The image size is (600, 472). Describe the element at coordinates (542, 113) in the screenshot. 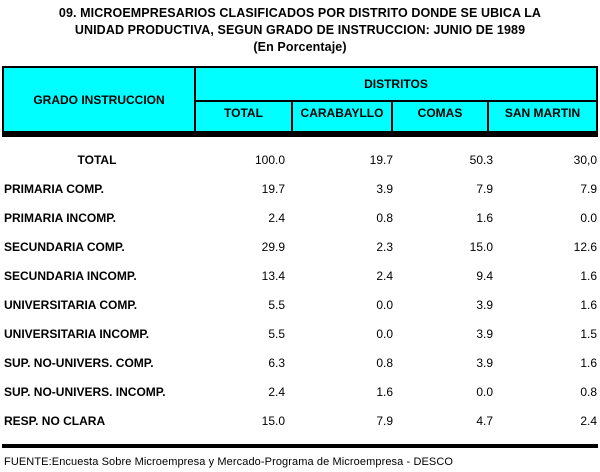

I see `column-header-san-martin: SAN MARTIN` at that location.